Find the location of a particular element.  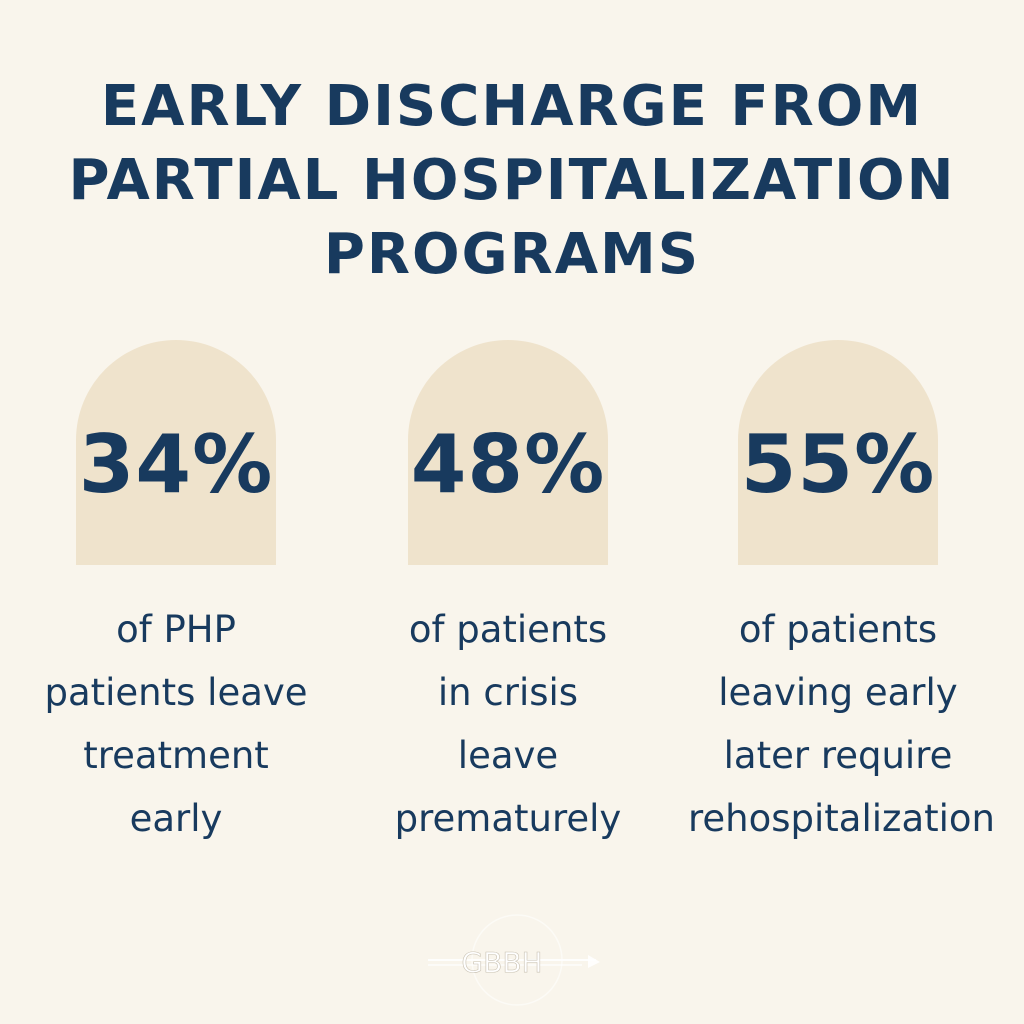

stat-description-line: of PHP is located at coordinates (176, 629).